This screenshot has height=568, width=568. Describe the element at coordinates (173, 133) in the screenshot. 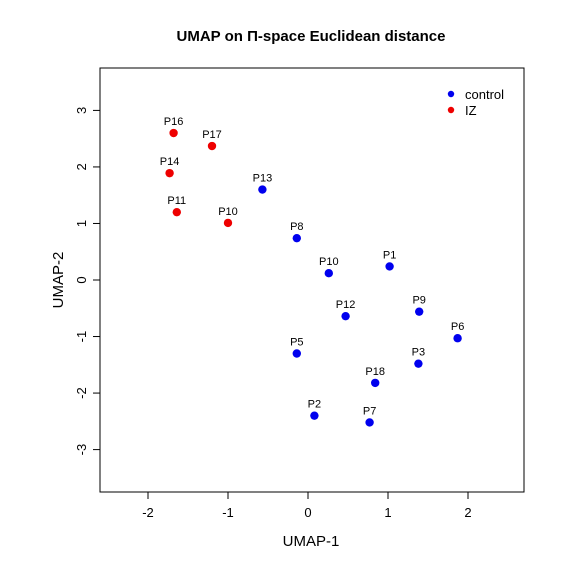

I see `data-point-p16` at that location.